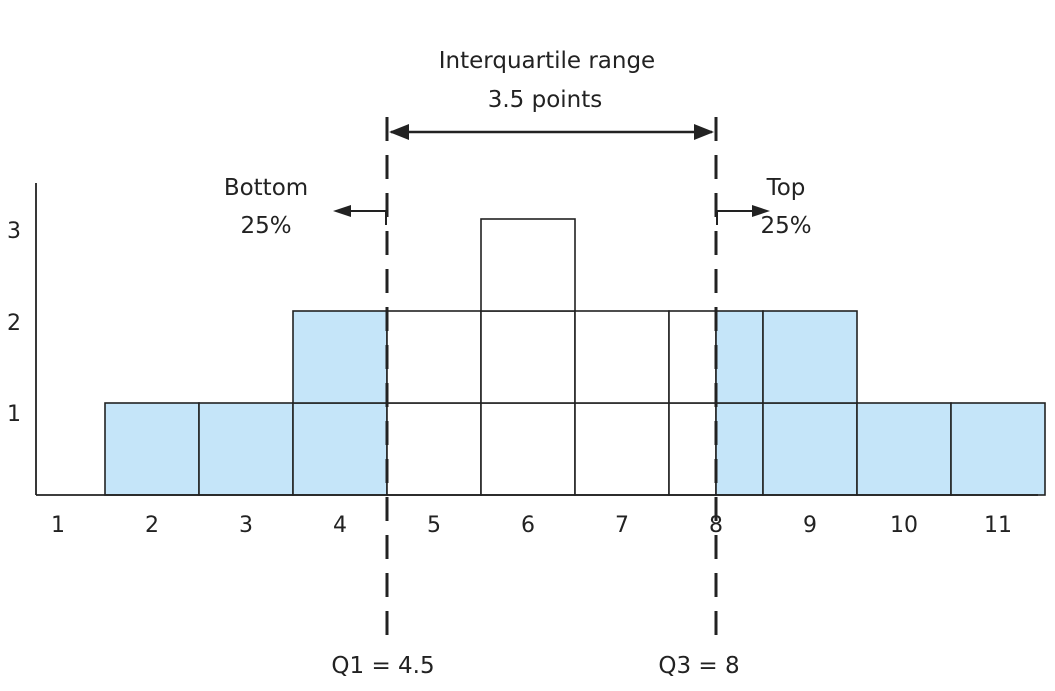  Describe the element at coordinates (399, 132) in the screenshot. I see `iqr-arrowhead-left` at that location.